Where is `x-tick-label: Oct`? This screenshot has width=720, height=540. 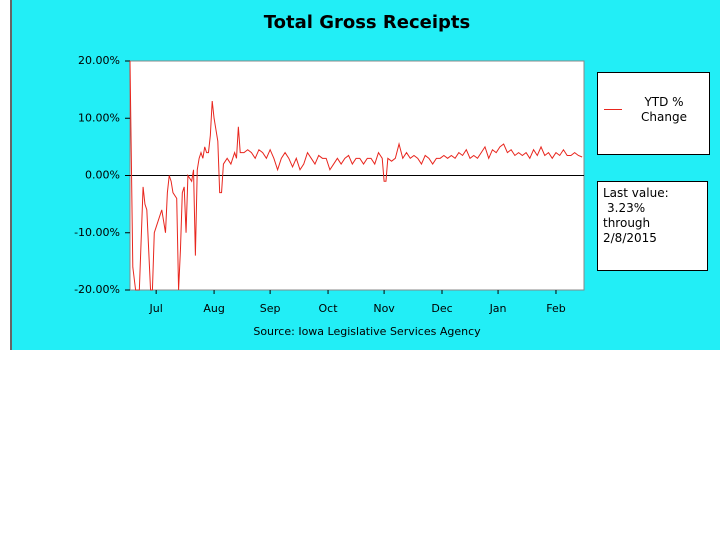
x-tick-label: Oct is located at coordinates (329, 308).